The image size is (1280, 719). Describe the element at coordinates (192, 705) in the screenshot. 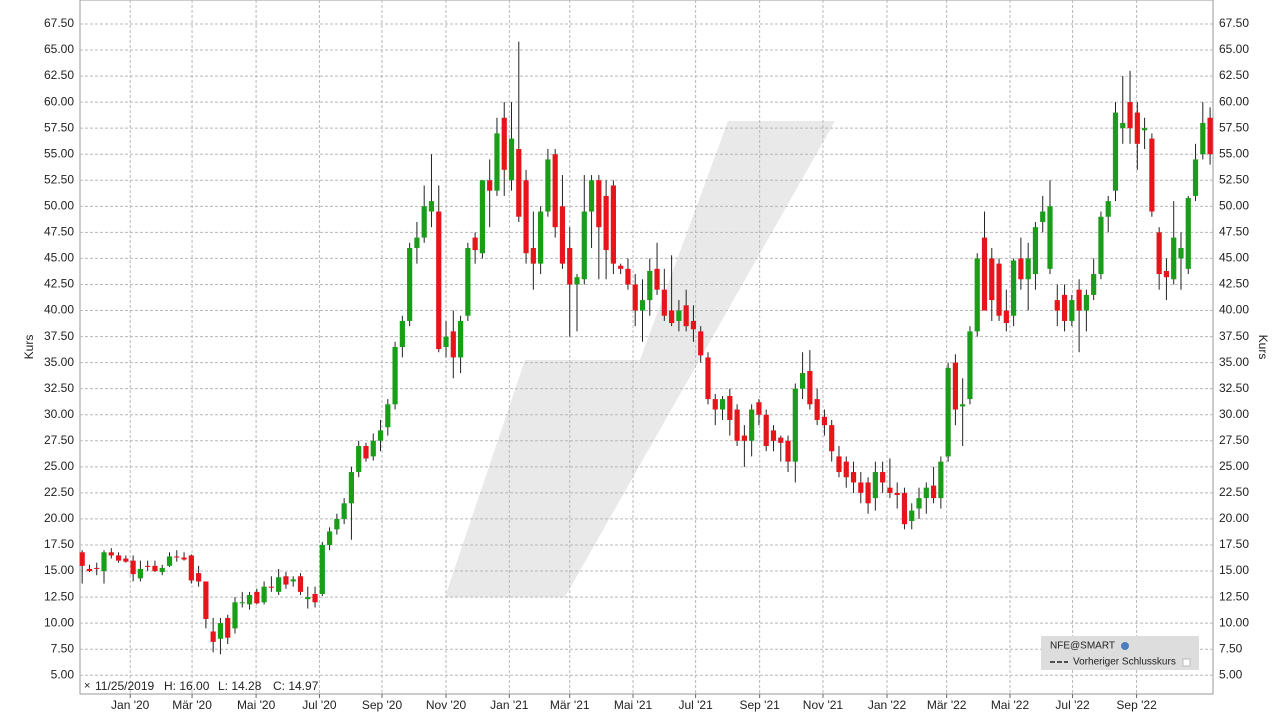

I see `x-tick-label: Mär '20` at that location.